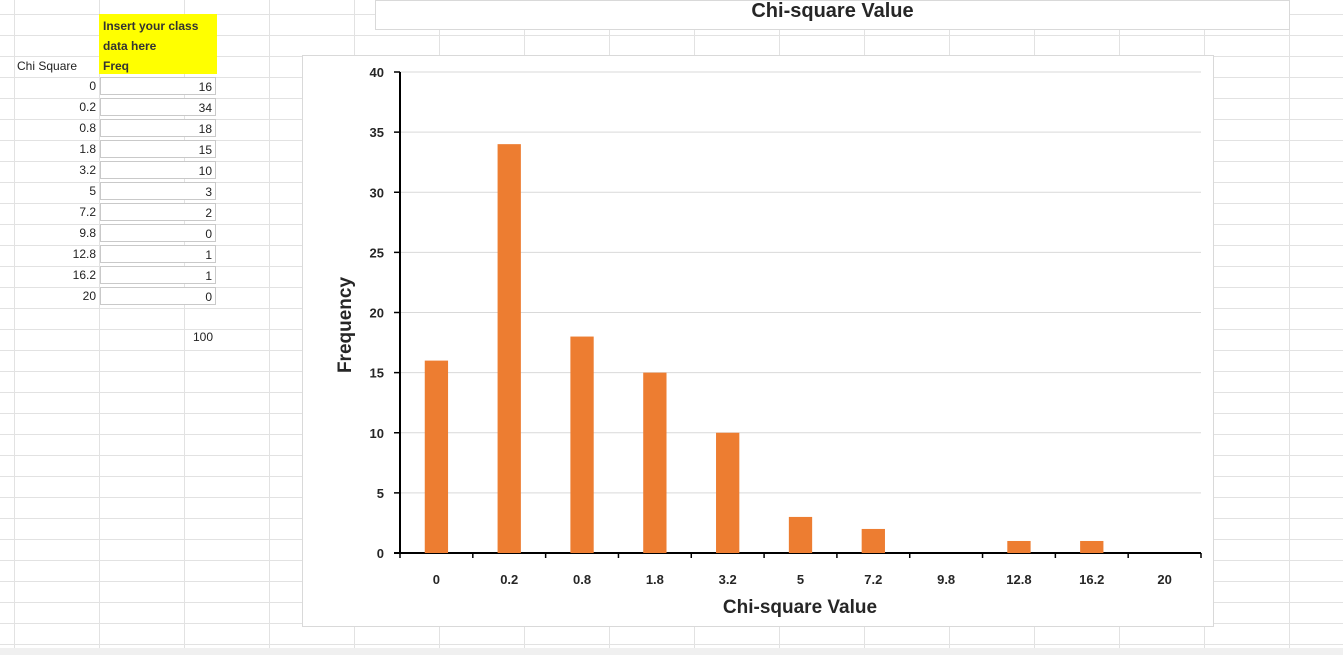  What do you see at coordinates (946, 579) in the screenshot?
I see `x-tick-label: 9.8` at bounding box center [946, 579].